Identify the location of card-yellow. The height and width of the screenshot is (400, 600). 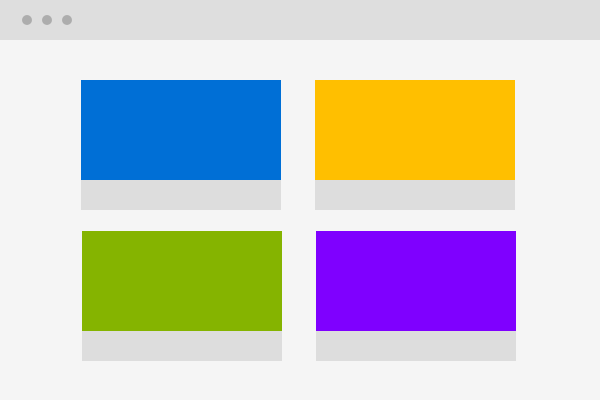
(415, 145).